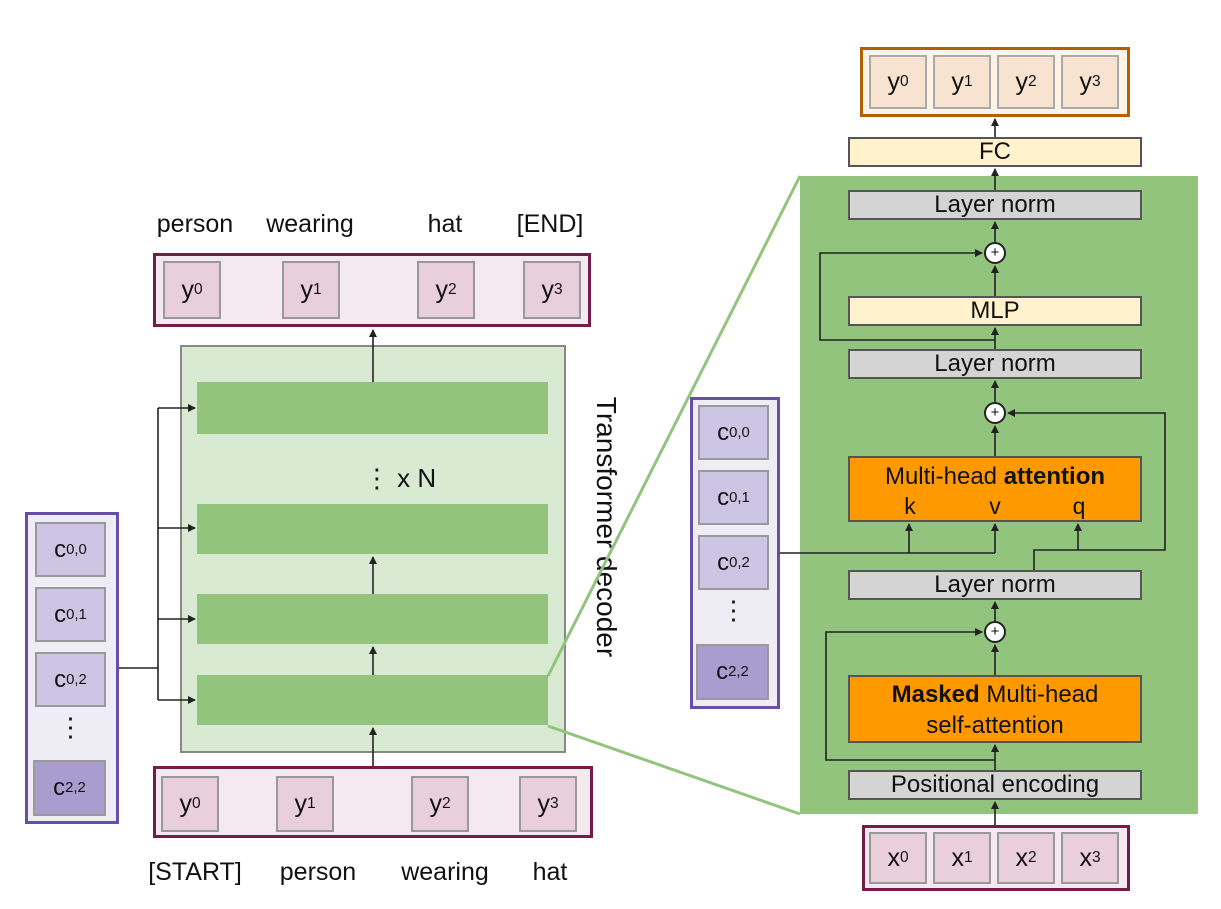 The image size is (1221, 909). What do you see at coordinates (995, 709) in the screenshot?
I see `masked-self-attention-block: Masked Multi-head self-attention` at bounding box center [995, 709].